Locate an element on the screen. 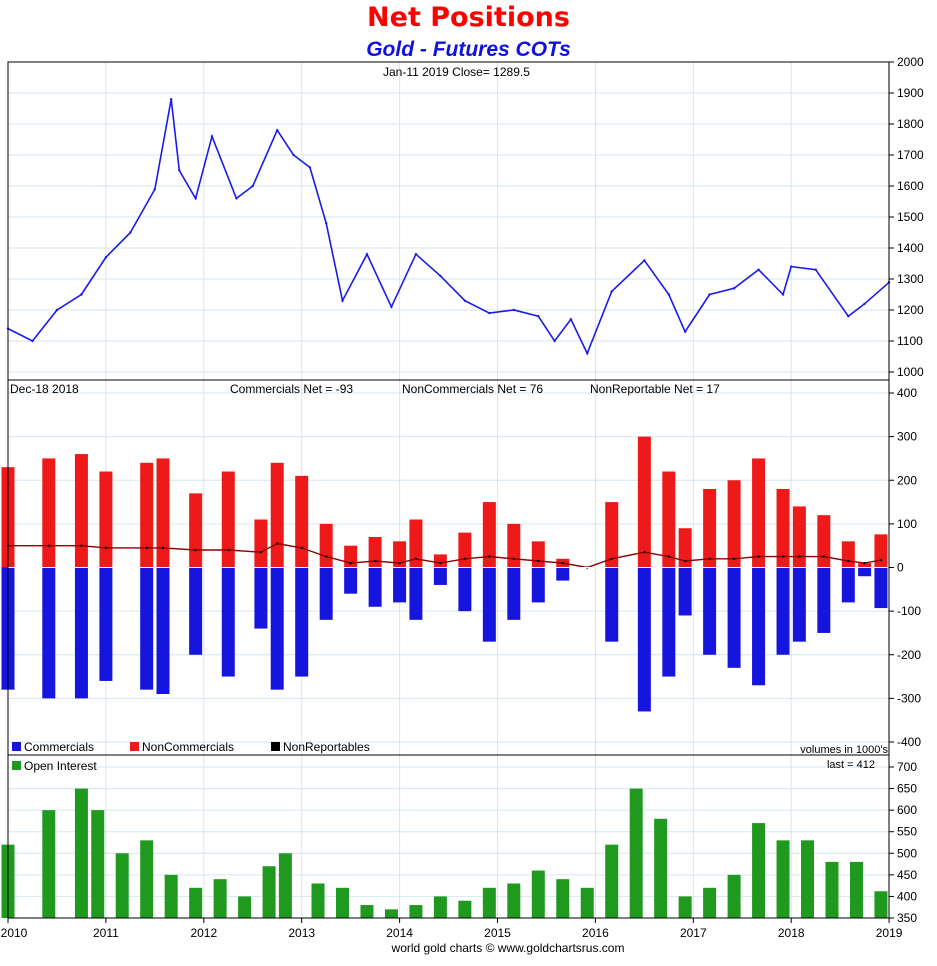 This screenshot has width=937, height=966. y-tick-label: 1200 is located at coordinates (910, 310).